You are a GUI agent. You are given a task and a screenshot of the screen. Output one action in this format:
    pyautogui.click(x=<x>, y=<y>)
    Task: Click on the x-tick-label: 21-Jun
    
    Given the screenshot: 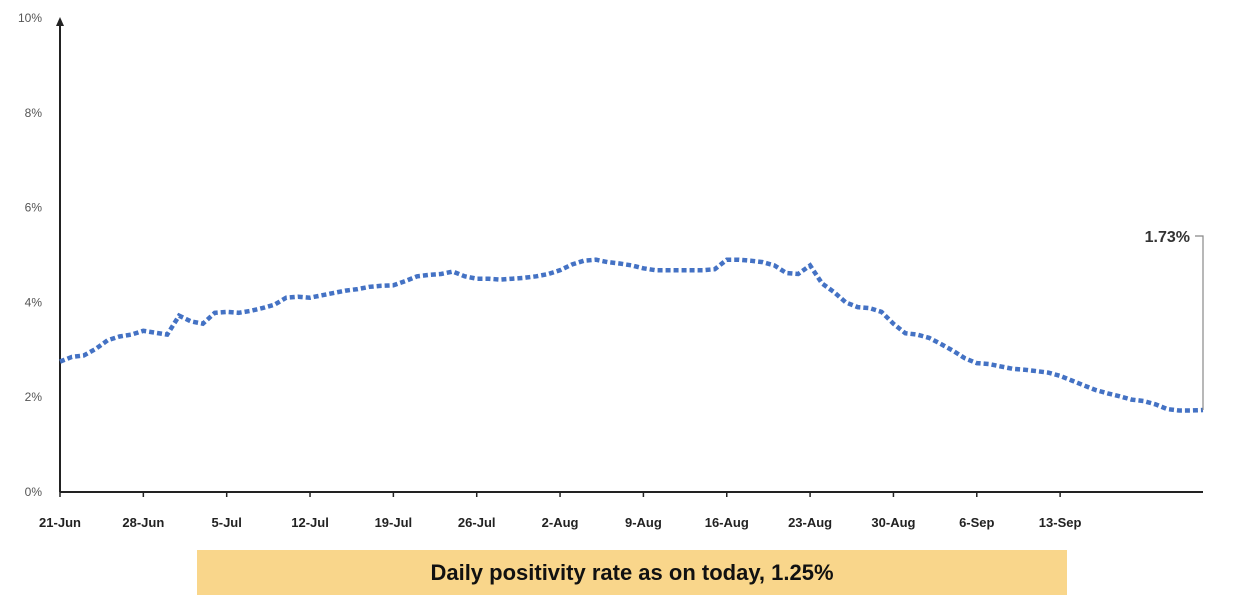 What is the action you would take?
    pyautogui.click(x=60, y=522)
    